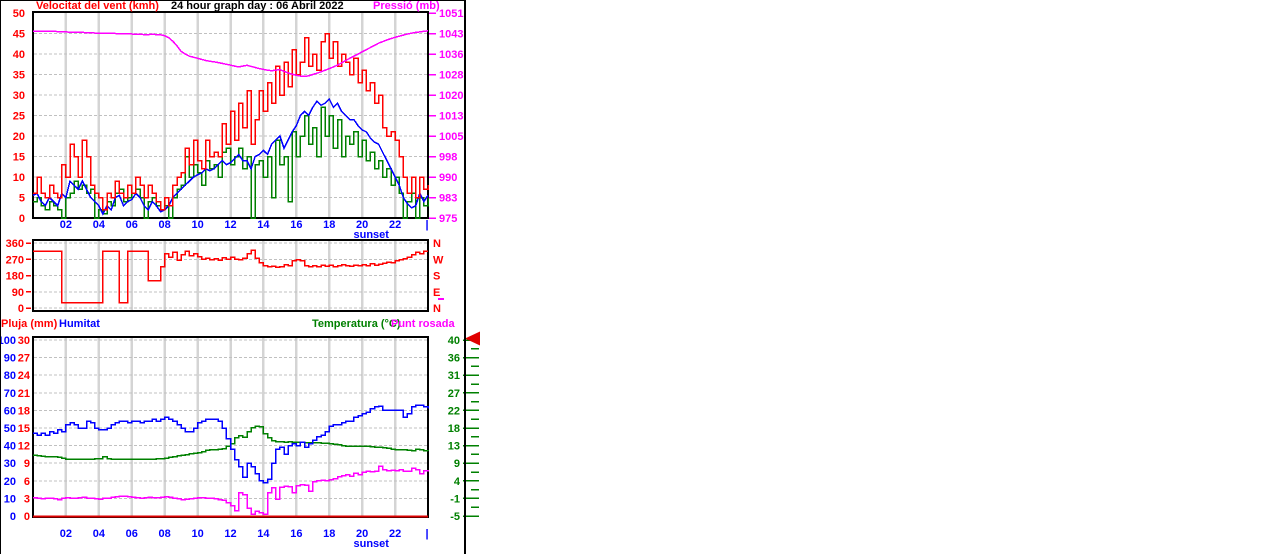 The image size is (1280, 554). What do you see at coordinates (24, 411) in the screenshot?
I see `rain-axis-label: 18` at bounding box center [24, 411].